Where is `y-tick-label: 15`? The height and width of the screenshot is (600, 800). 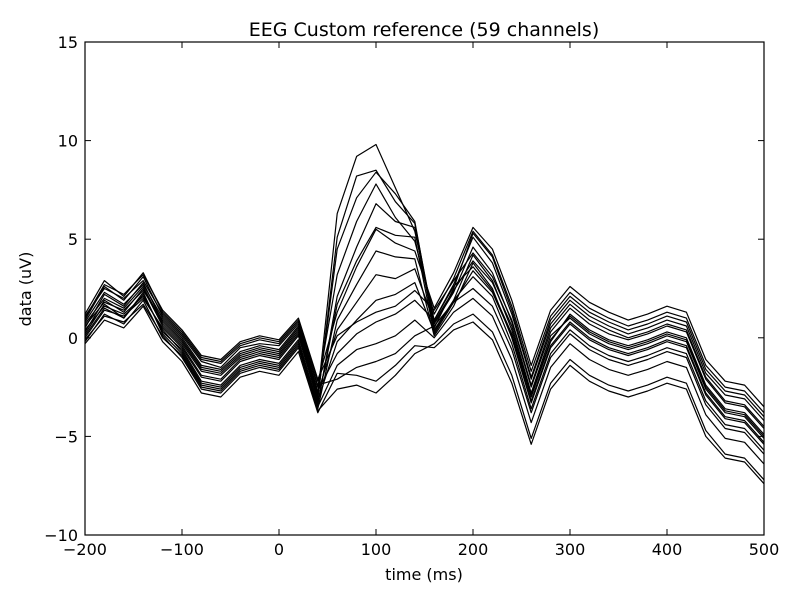
y-tick-label: 15 is located at coordinates (68, 42).